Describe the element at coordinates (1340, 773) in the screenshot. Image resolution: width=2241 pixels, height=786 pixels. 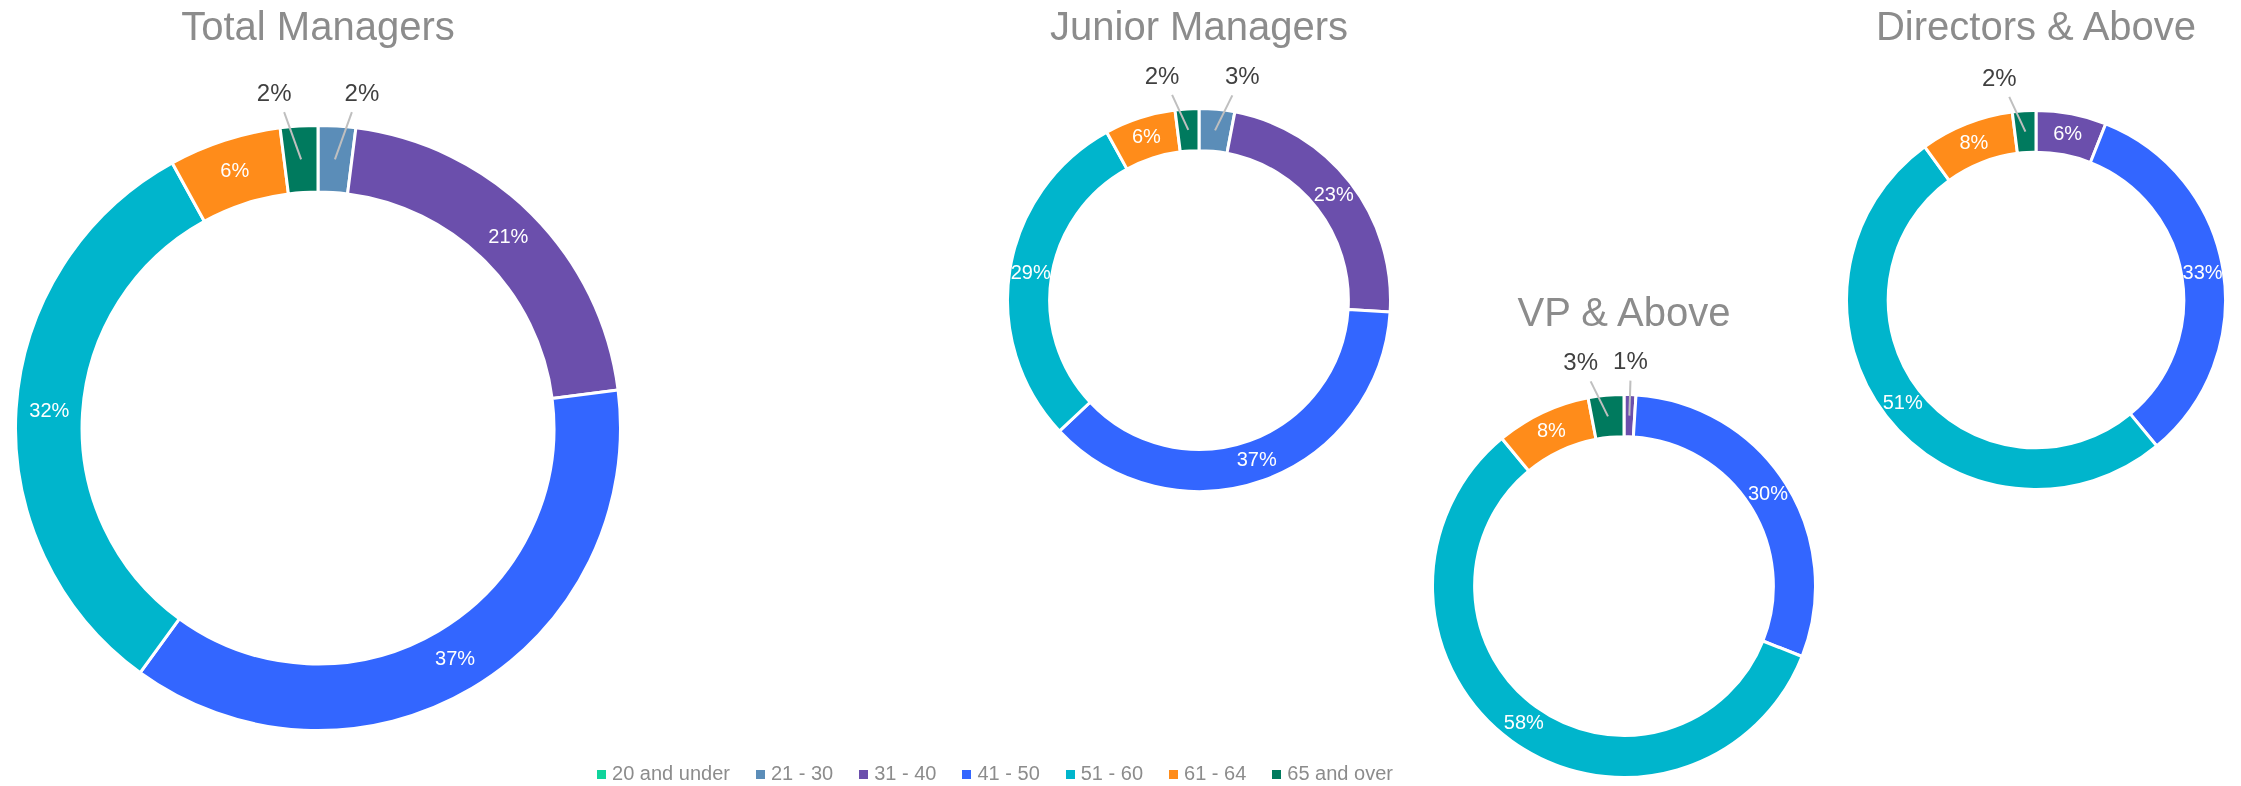
I see `legend-label: 65 and over` at that location.